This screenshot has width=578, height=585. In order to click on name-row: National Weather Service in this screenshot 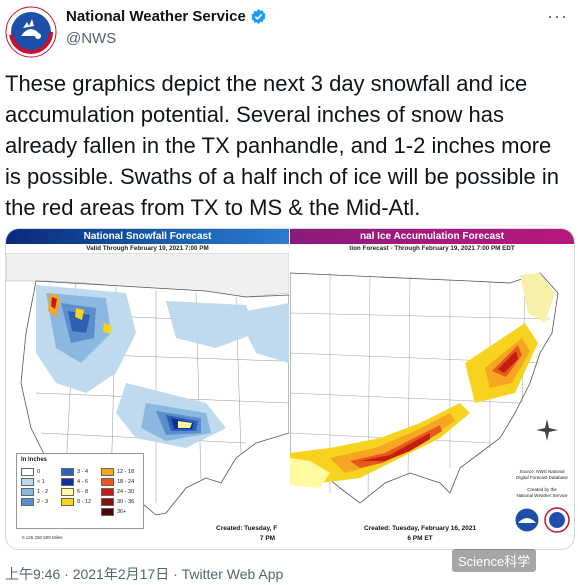, I will do `click(166, 16)`.